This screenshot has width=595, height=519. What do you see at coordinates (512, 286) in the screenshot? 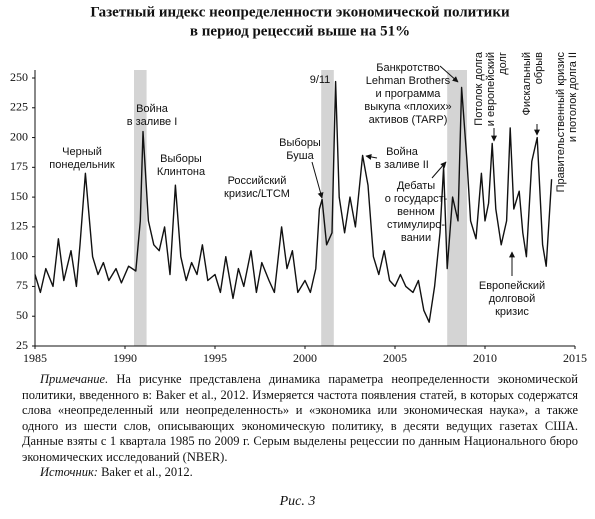
I see `annotation: Европейский` at bounding box center [512, 286].